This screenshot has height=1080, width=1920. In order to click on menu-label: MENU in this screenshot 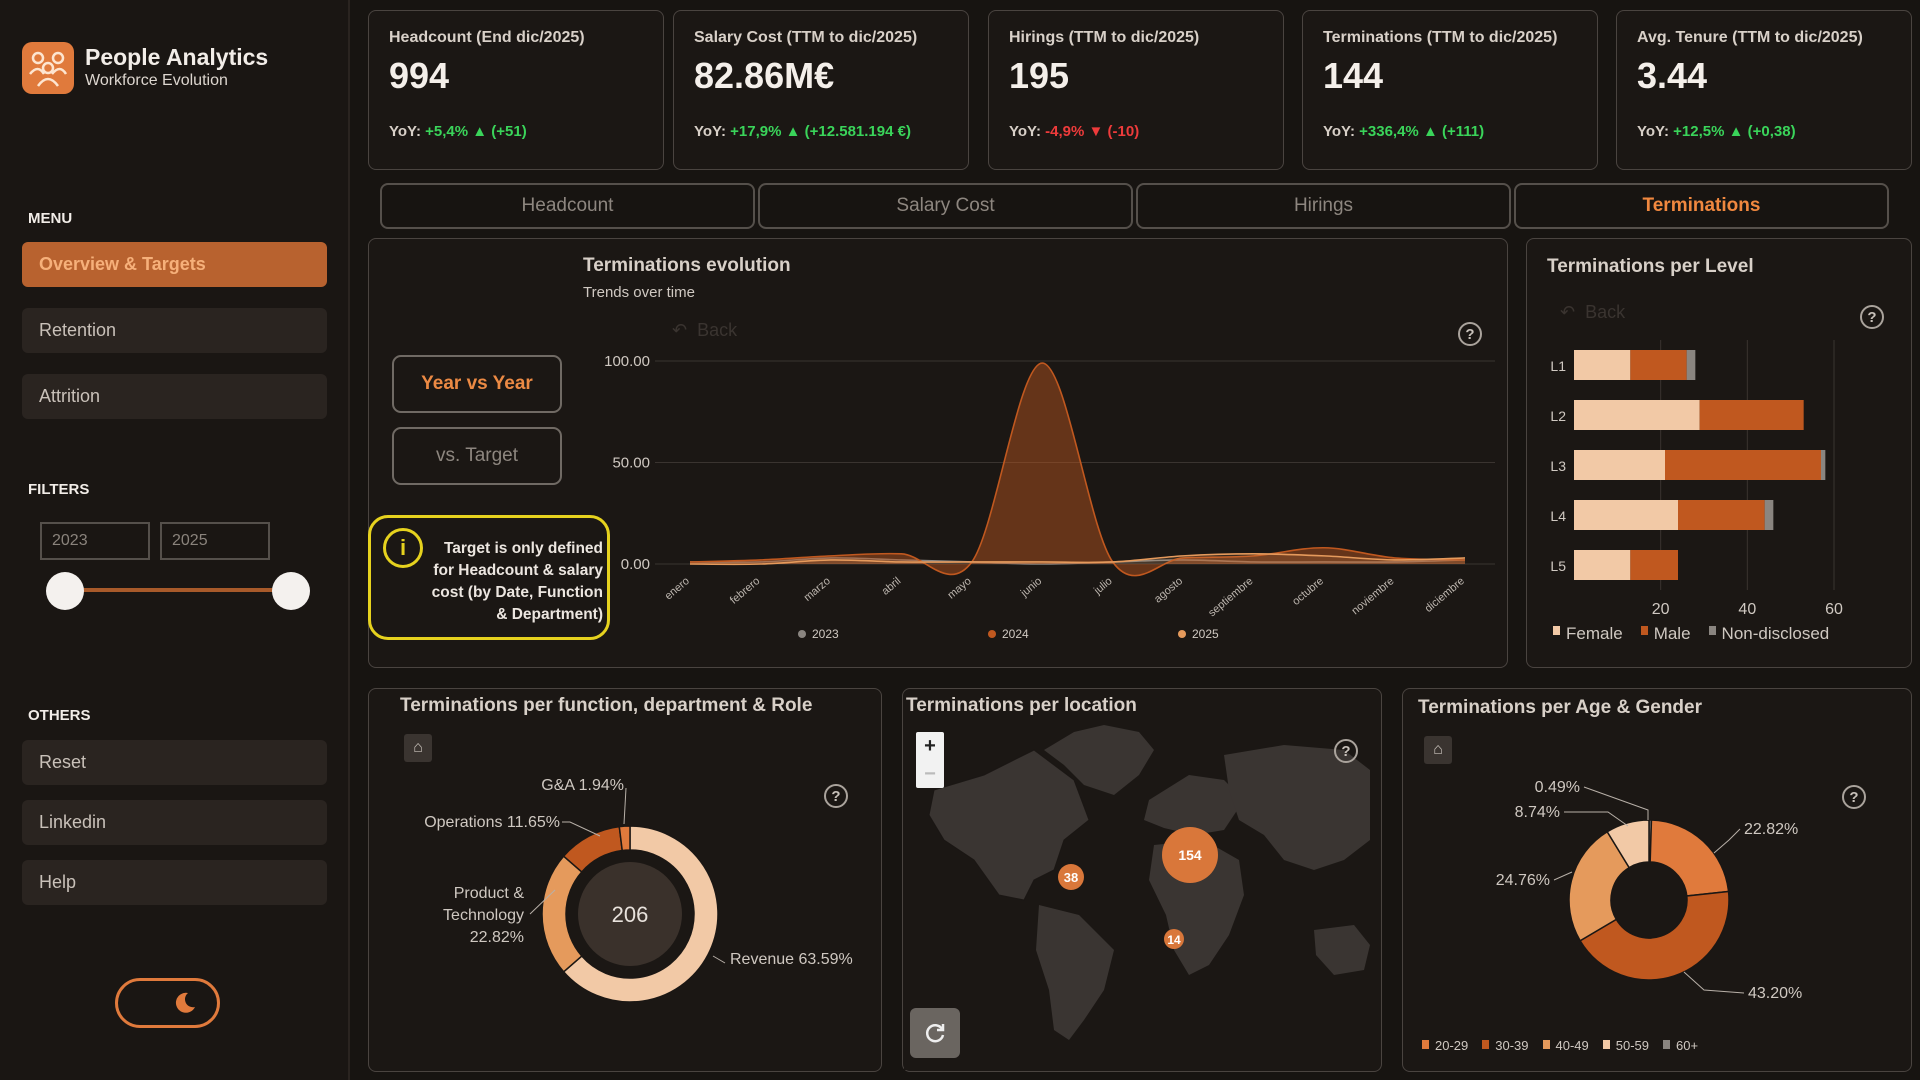, I will do `click(50, 218)`.